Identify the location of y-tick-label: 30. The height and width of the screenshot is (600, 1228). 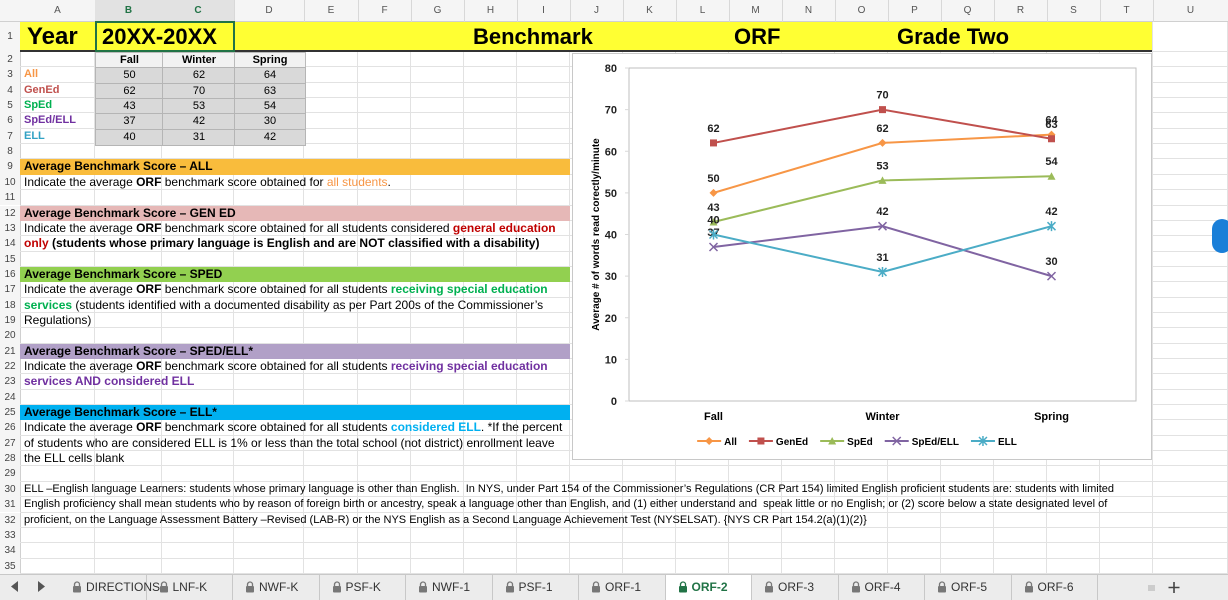
(611, 277).